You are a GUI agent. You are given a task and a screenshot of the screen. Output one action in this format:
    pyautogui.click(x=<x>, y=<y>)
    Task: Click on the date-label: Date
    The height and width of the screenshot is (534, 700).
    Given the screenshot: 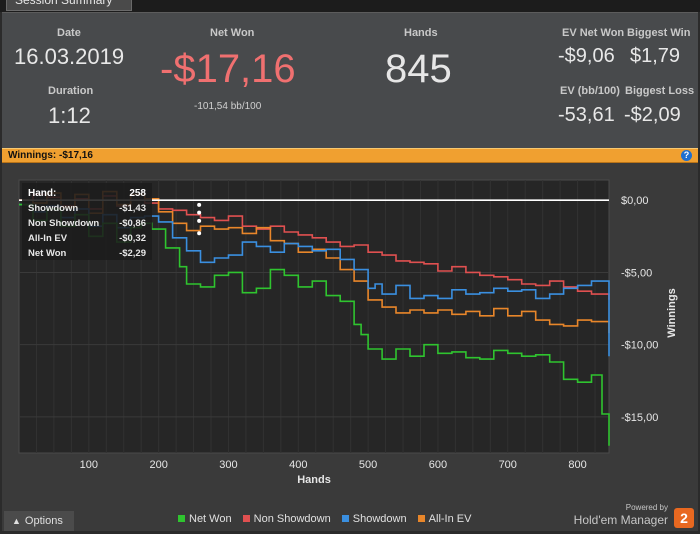 What is the action you would take?
    pyautogui.click(x=69, y=33)
    